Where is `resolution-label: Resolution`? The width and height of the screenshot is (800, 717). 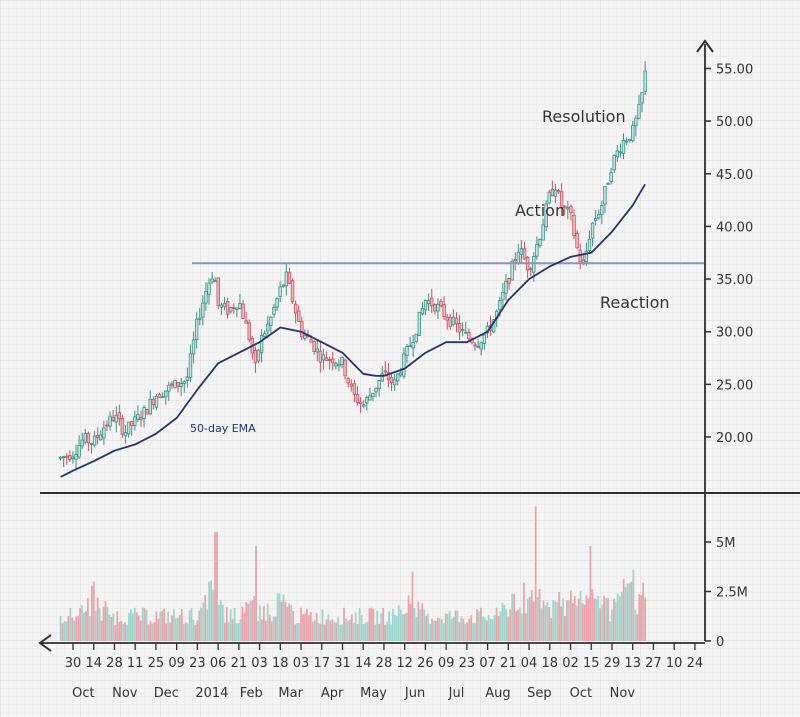
resolution-label: Resolution is located at coordinates (584, 116).